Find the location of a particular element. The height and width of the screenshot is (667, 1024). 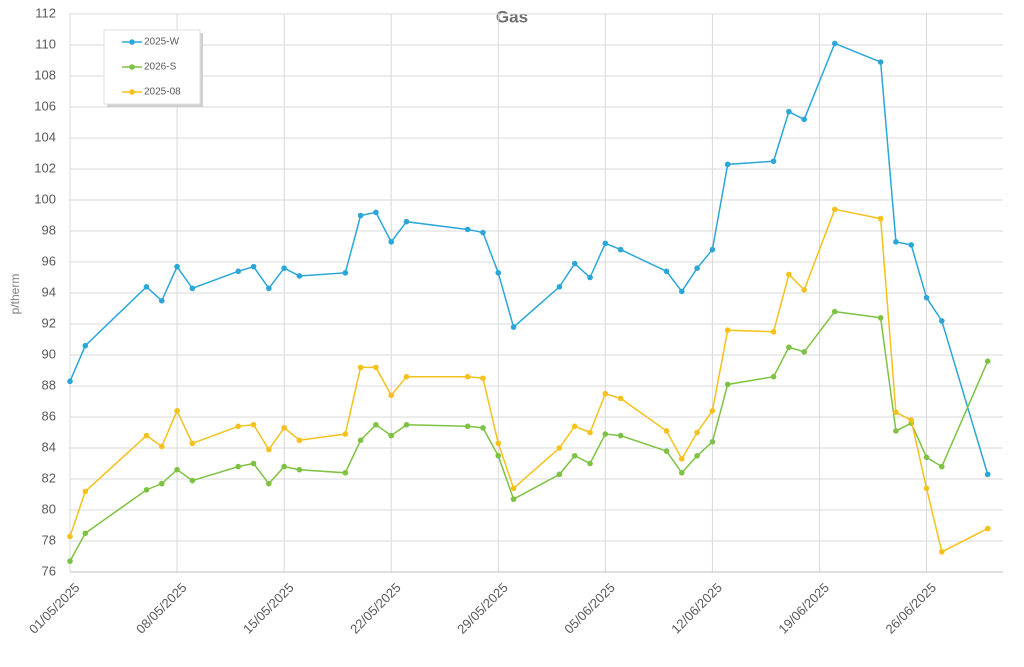

legend-label: 2026-S is located at coordinates (160, 67).